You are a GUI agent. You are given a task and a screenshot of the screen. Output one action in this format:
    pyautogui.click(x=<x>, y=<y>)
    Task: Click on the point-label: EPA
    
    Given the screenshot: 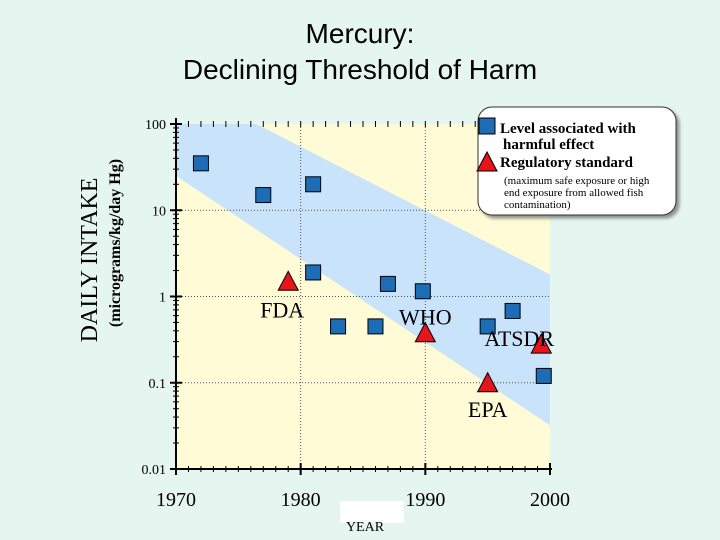 What is the action you would take?
    pyautogui.click(x=488, y=409)
    